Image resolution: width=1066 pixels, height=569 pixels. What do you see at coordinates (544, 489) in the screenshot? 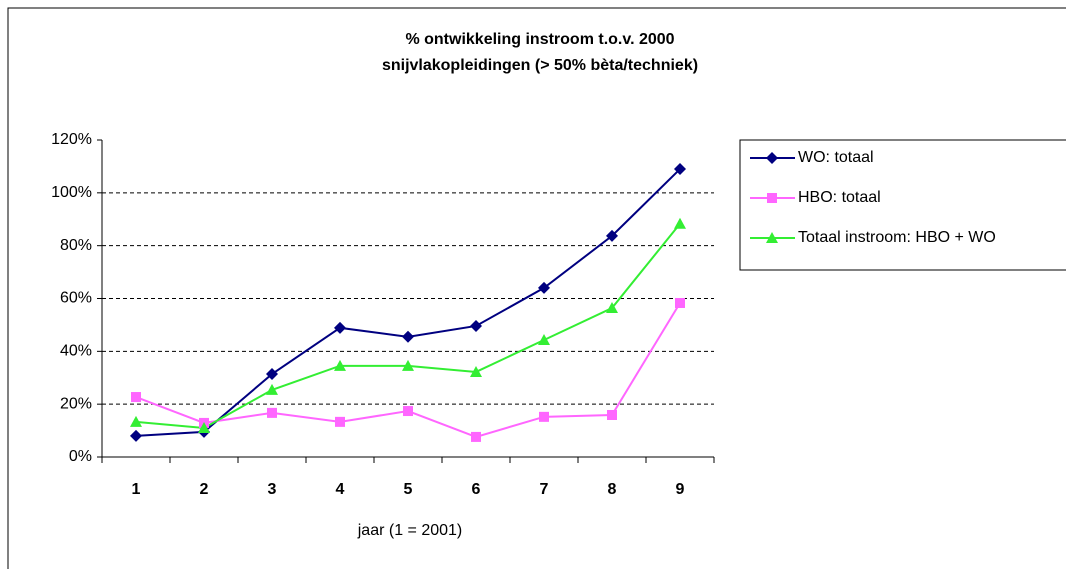
I see `x-tick-label: 7` at bounding box center [544, 489].